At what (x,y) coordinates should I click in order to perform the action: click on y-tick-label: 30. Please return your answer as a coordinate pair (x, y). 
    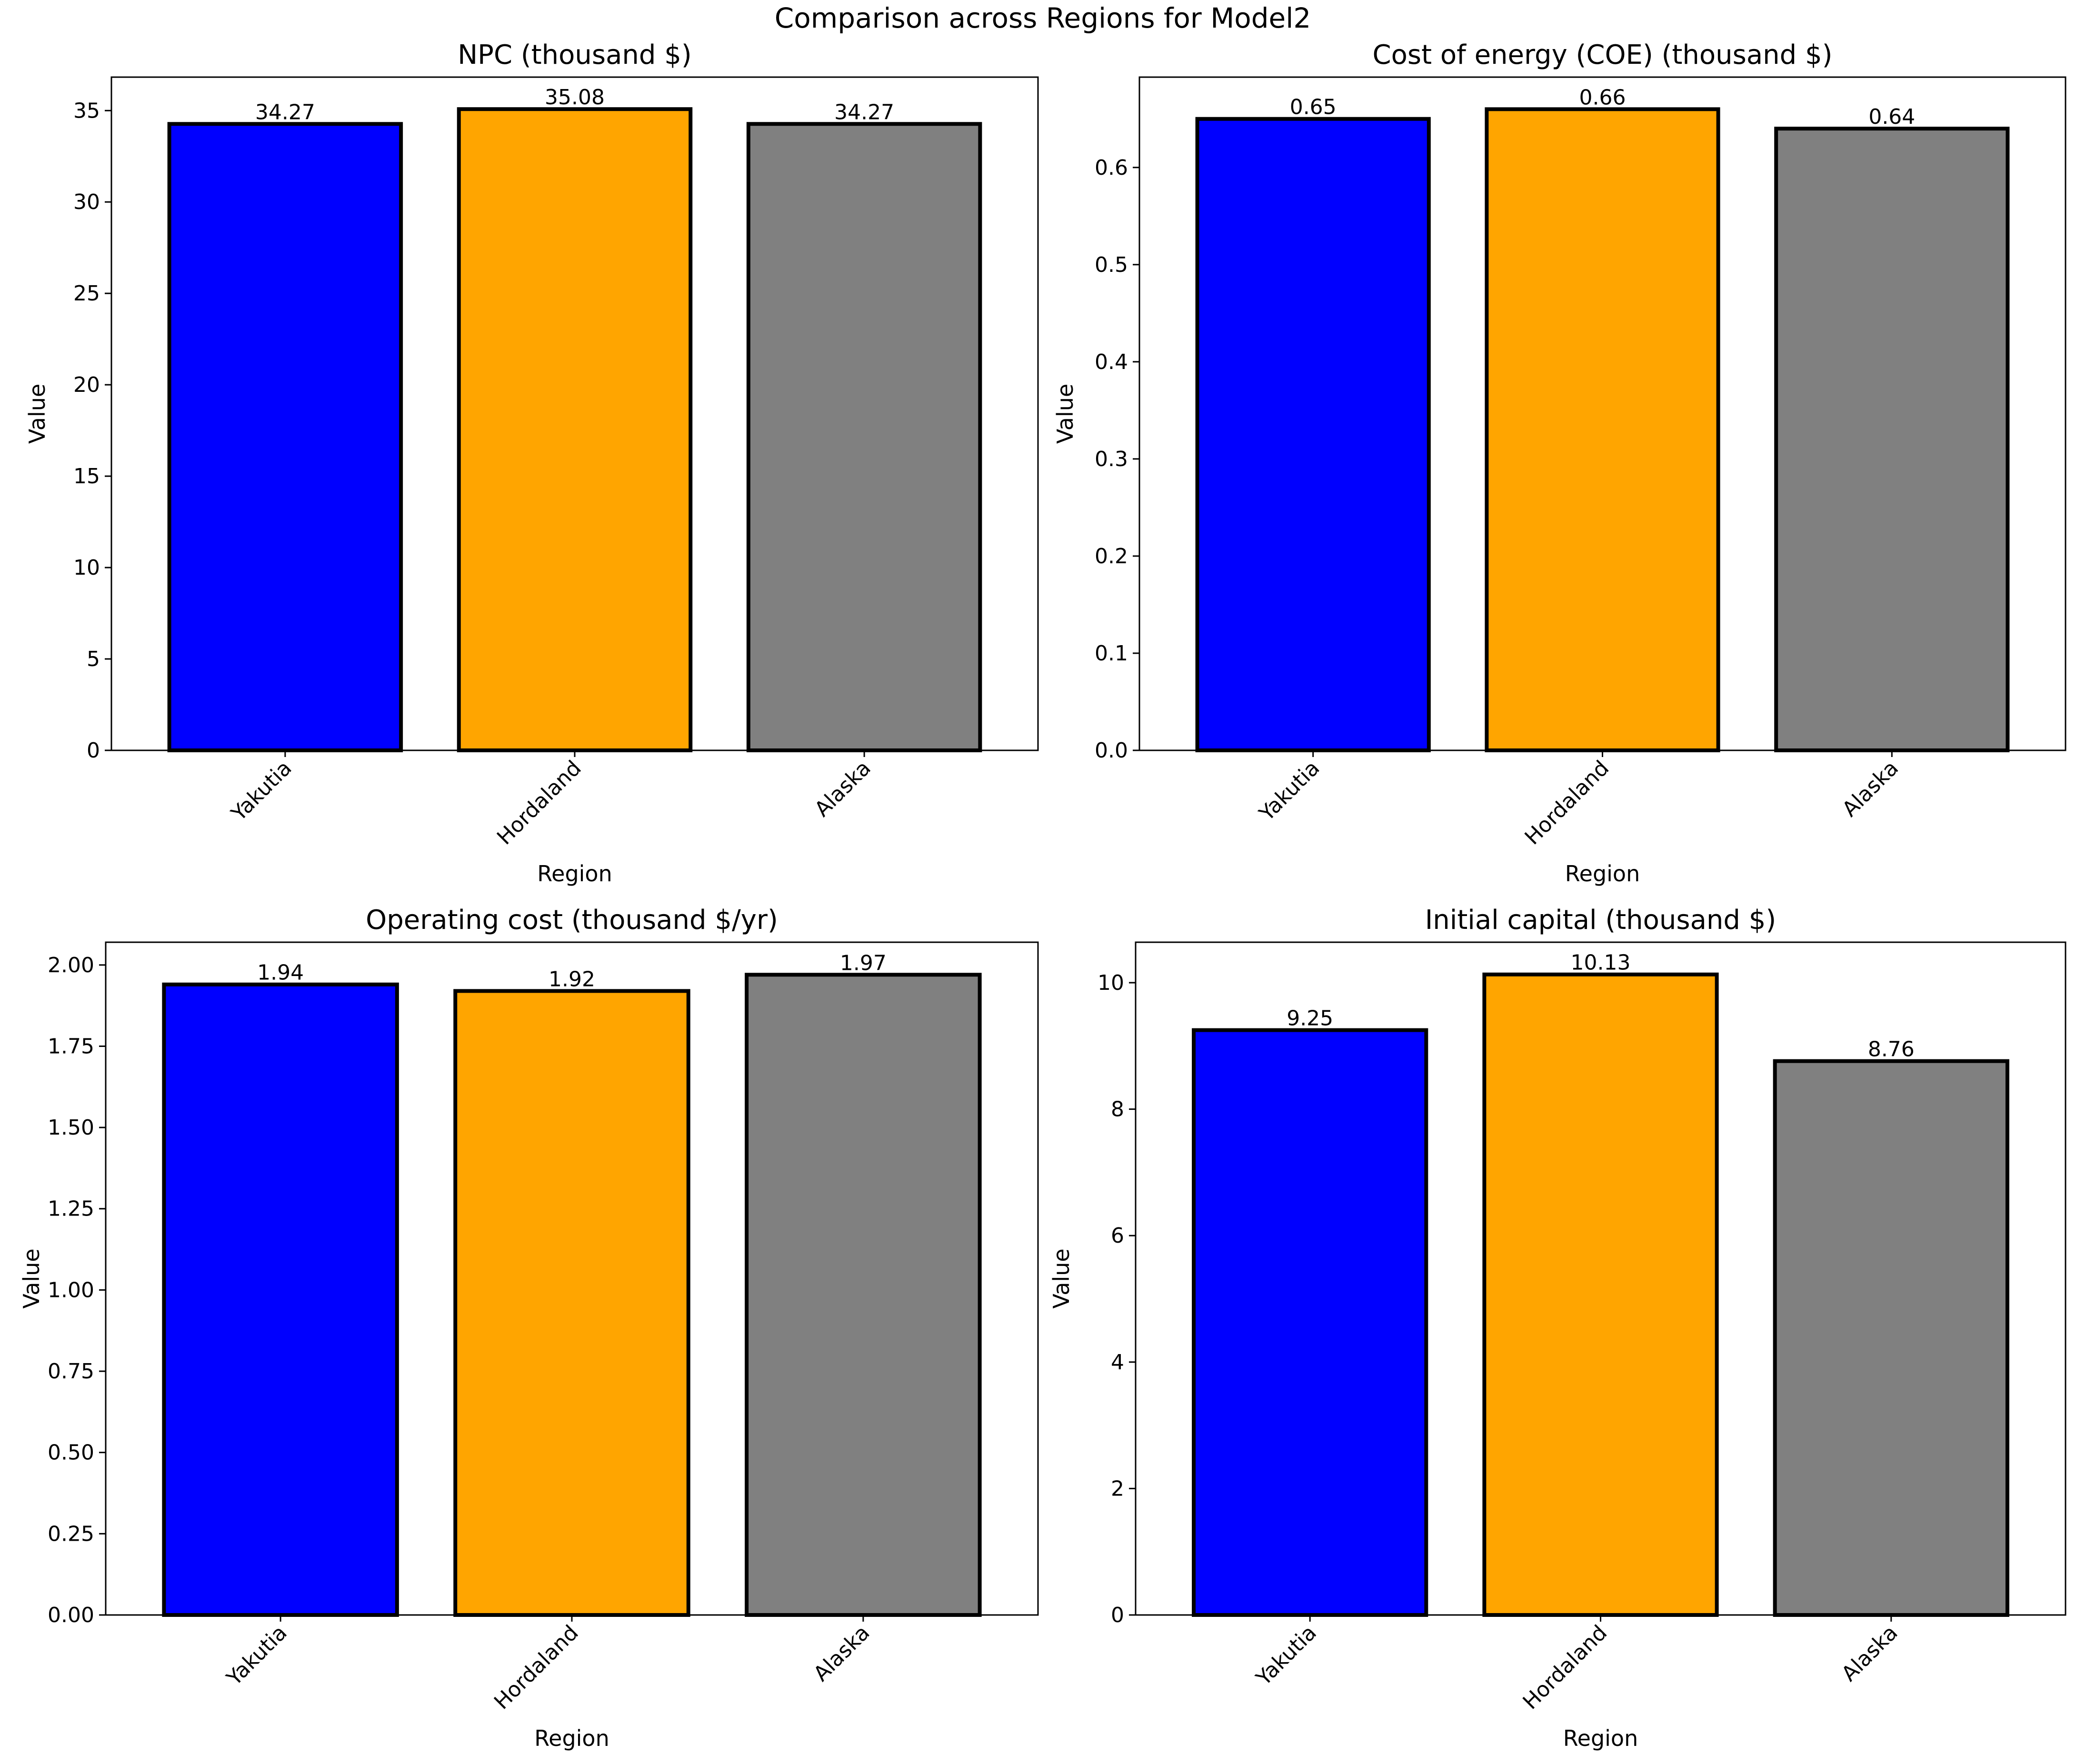
    Looking at the image, I should click on (86, 202).